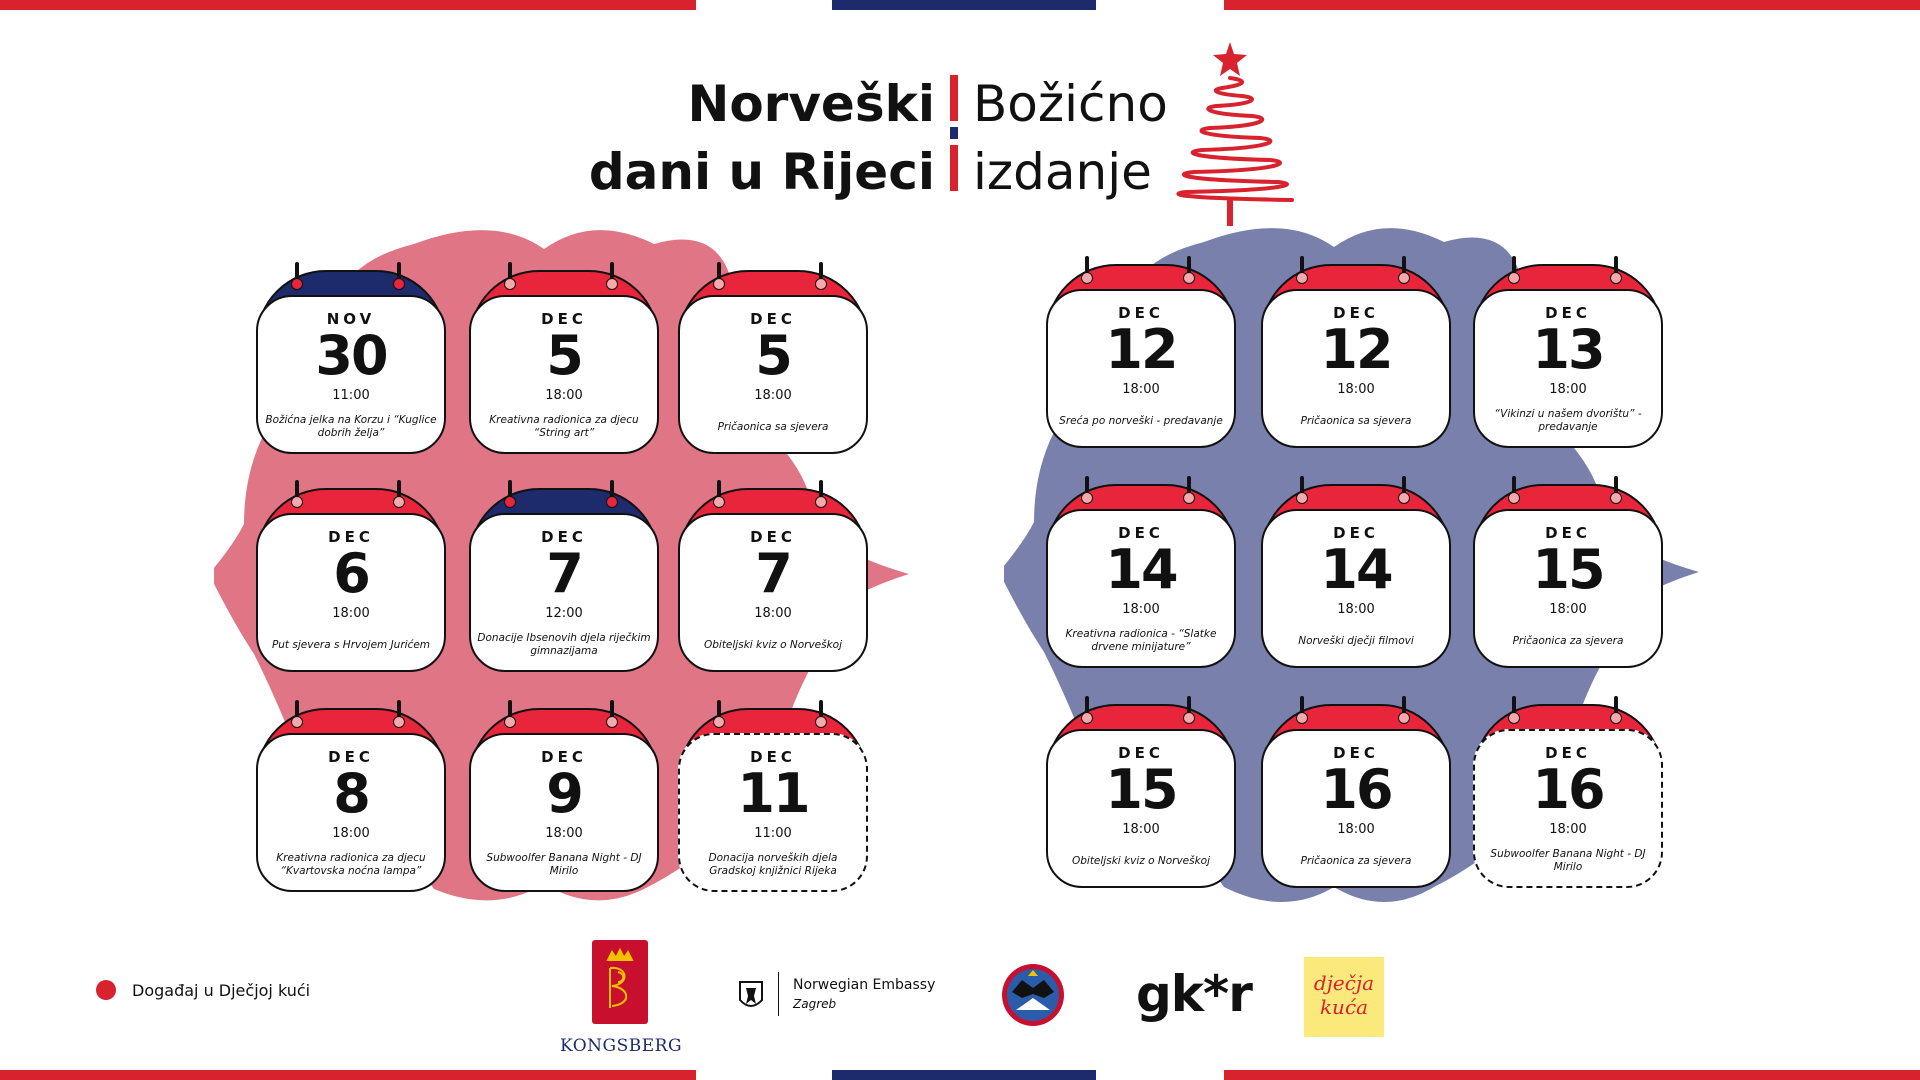  I want to click on calendar-day: 16, so click(1568, 789).